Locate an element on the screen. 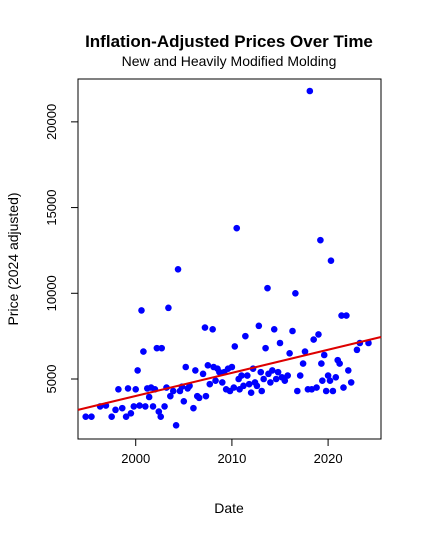 Image resolution: width=423 pixels, height=538 pixels. chart-subtitle: New and Heavily Modified Molding is located at coordinates (229, 61).